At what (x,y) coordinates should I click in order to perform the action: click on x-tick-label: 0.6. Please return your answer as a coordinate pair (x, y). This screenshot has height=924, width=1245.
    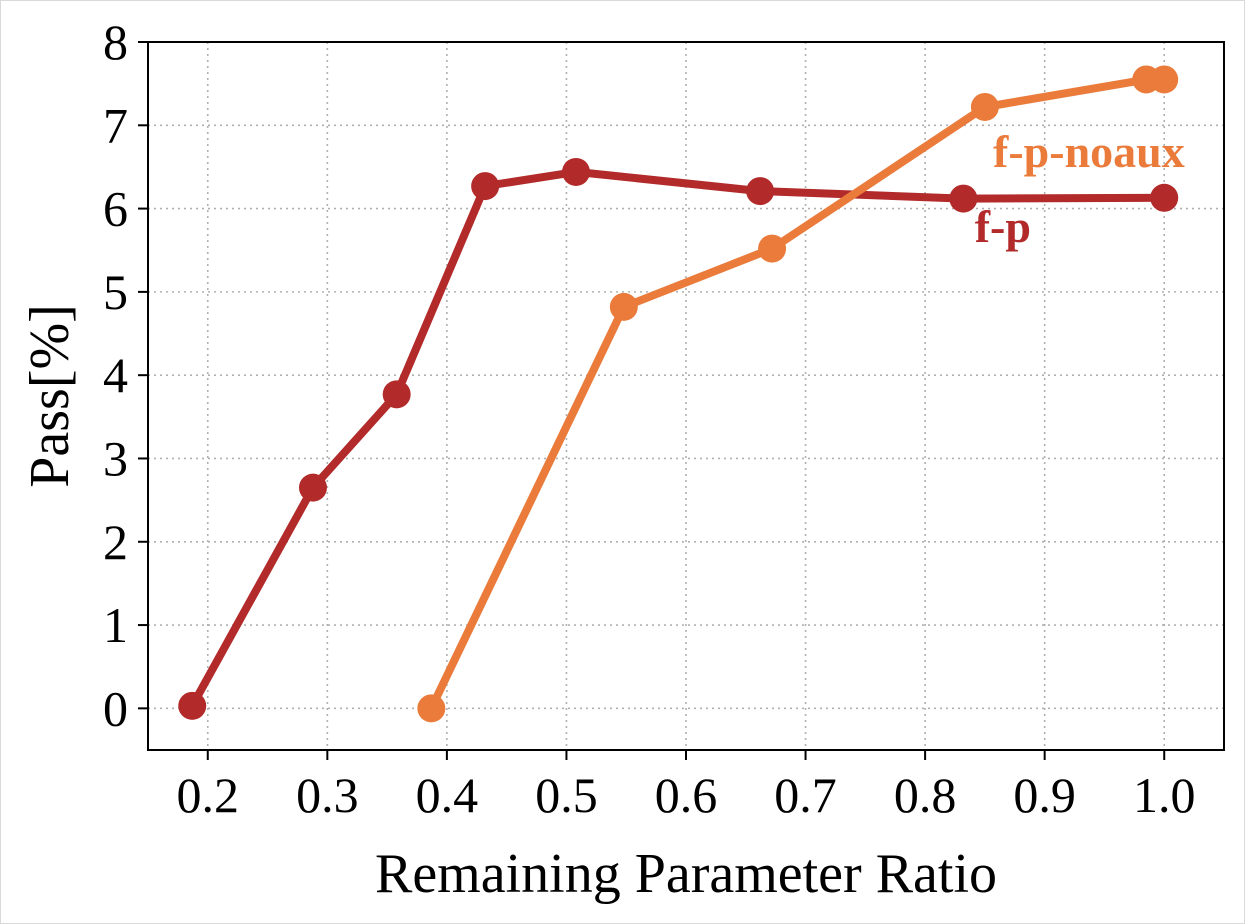
    Looking at the image, I should click on (686, 795).